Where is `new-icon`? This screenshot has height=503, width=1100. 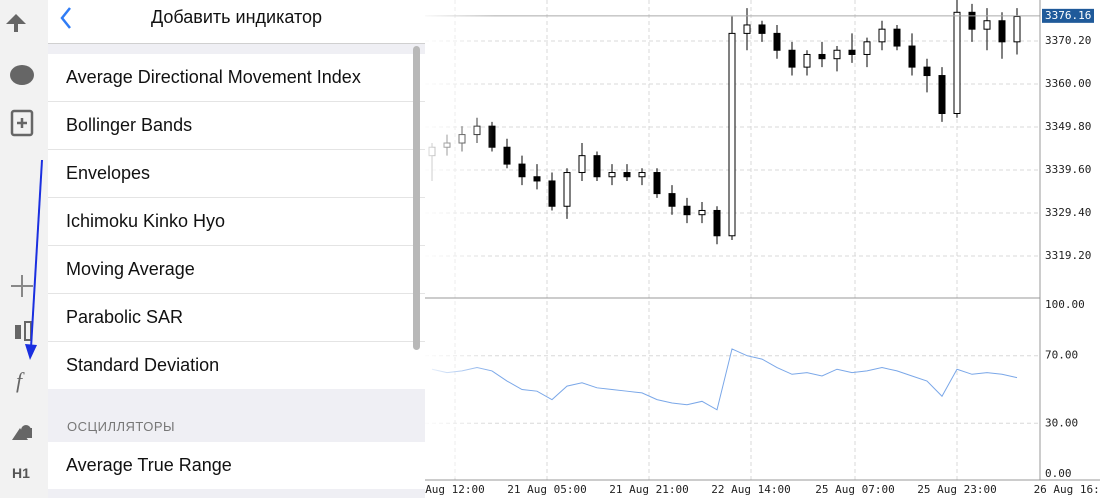
new-icon is located at coordinates (22, 123).